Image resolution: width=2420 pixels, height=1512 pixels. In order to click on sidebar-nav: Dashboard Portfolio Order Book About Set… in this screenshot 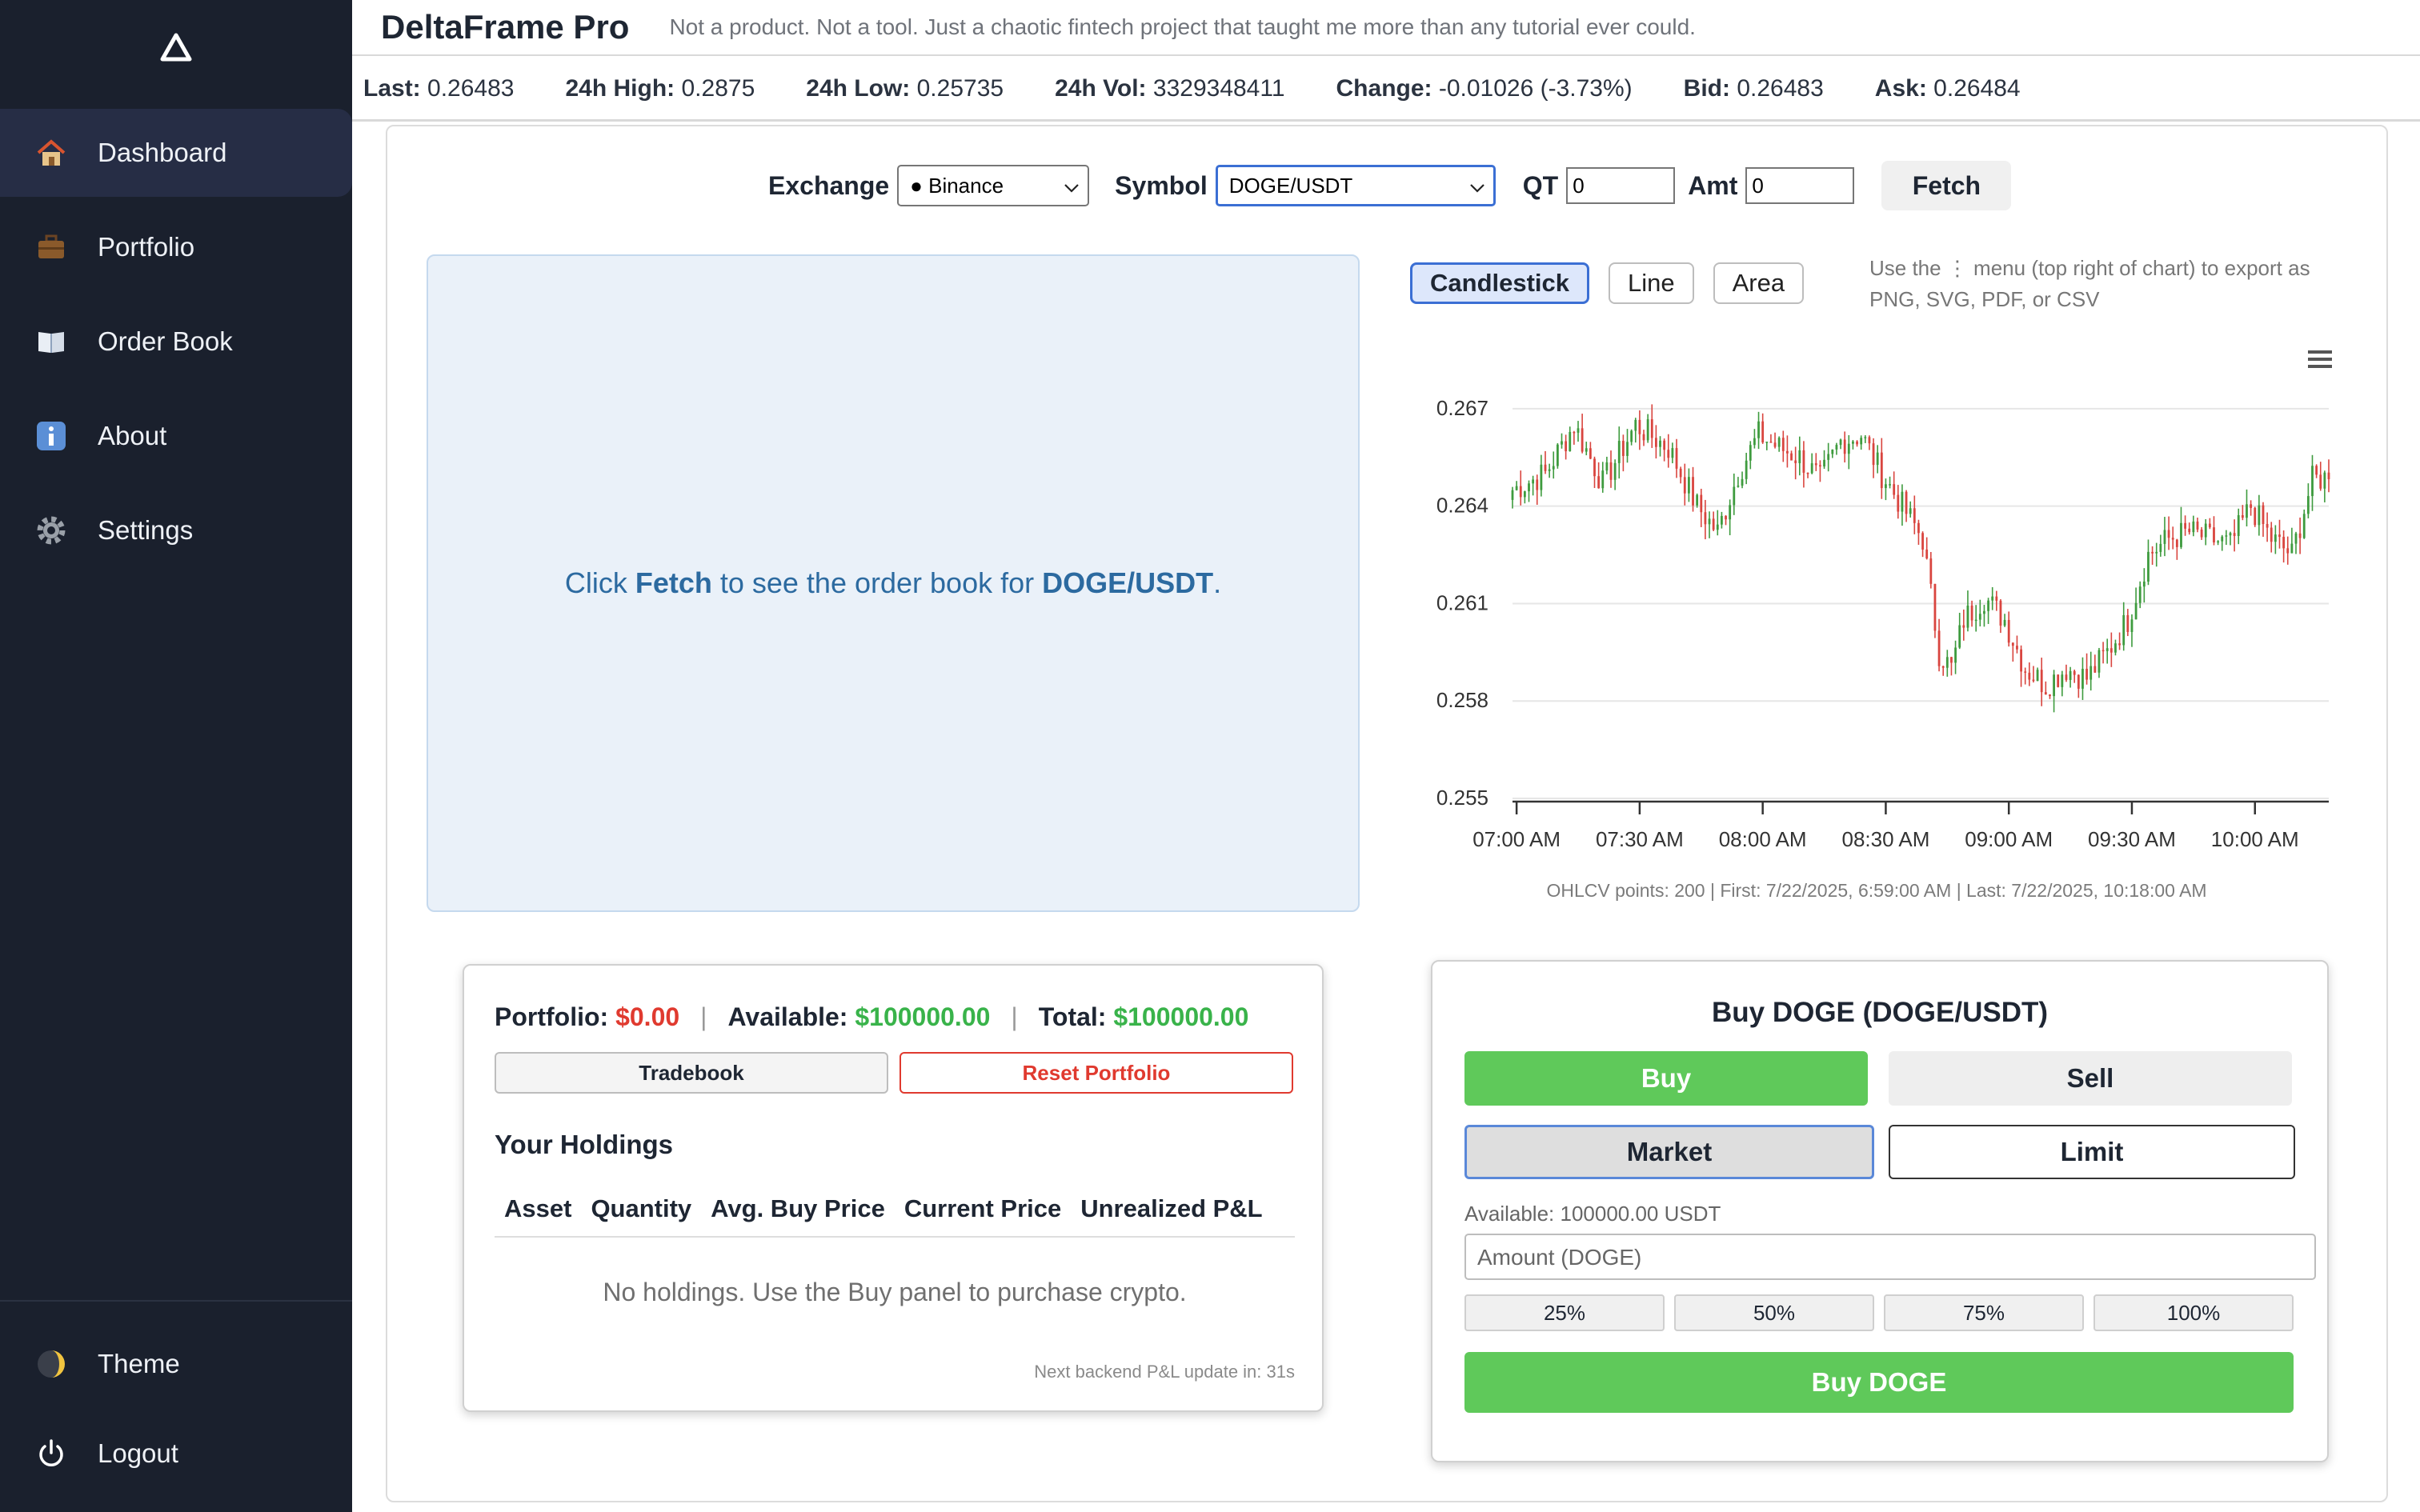, I will do `click(176, 345)`.